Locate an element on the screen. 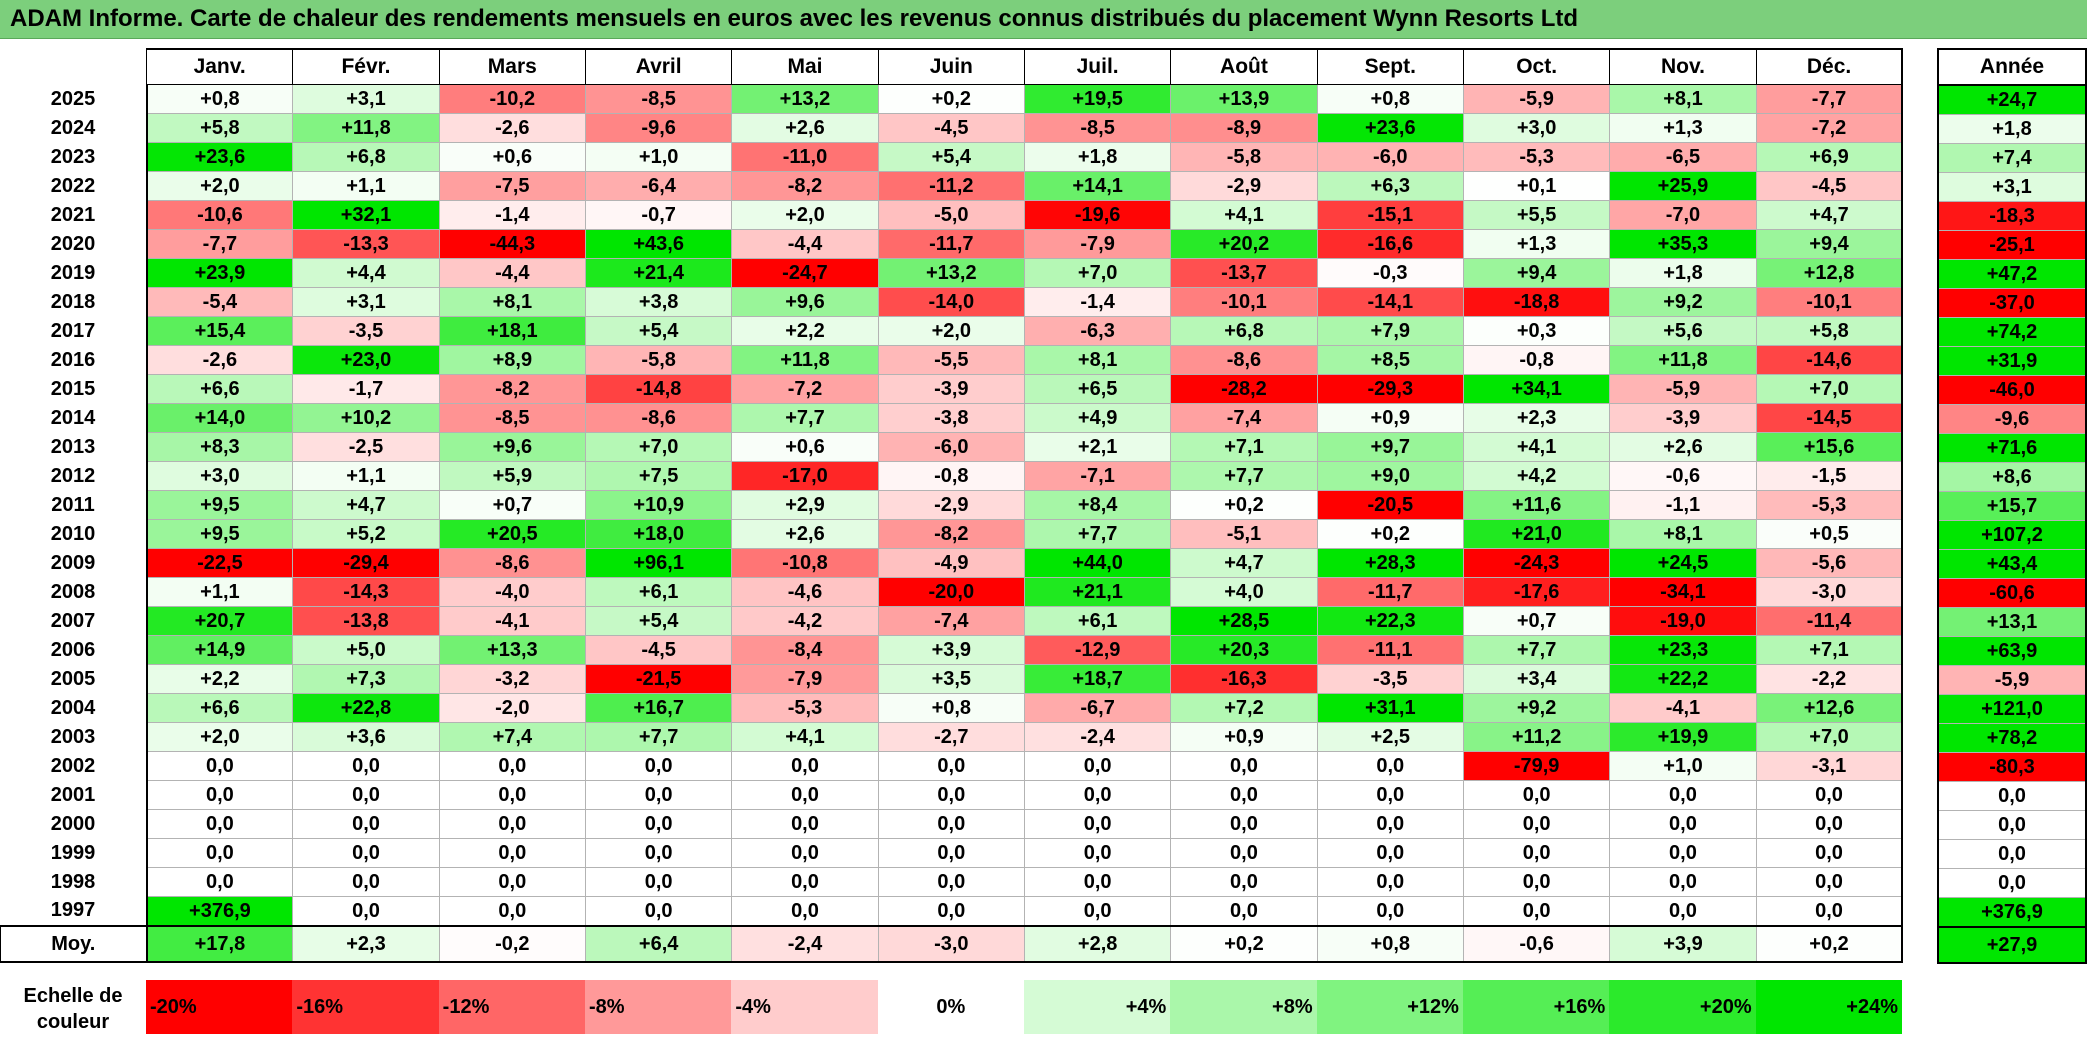 The image size is (2087, 1037). heatmap-cell: +21,4 is located at coordinates (658, 273).